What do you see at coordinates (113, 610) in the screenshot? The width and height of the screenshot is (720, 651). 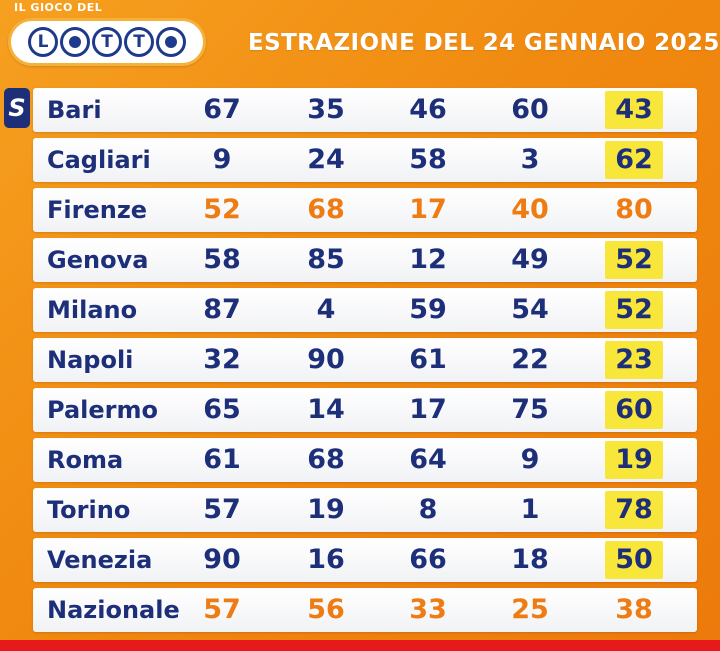 I see `wheel-name: Nazionale` at bounding box center [113, 610].